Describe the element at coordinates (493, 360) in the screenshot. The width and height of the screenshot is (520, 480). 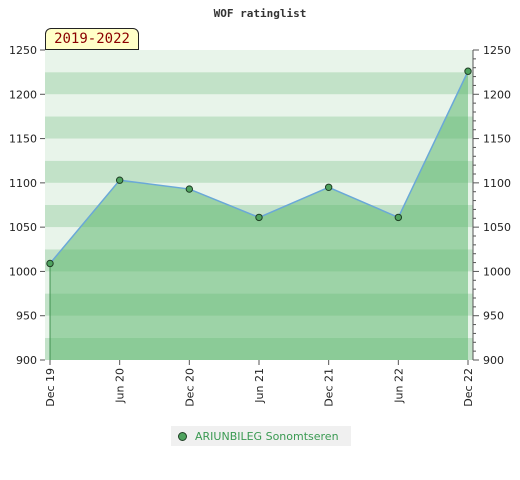
I see `y-tick-label-right: 900` at that location.